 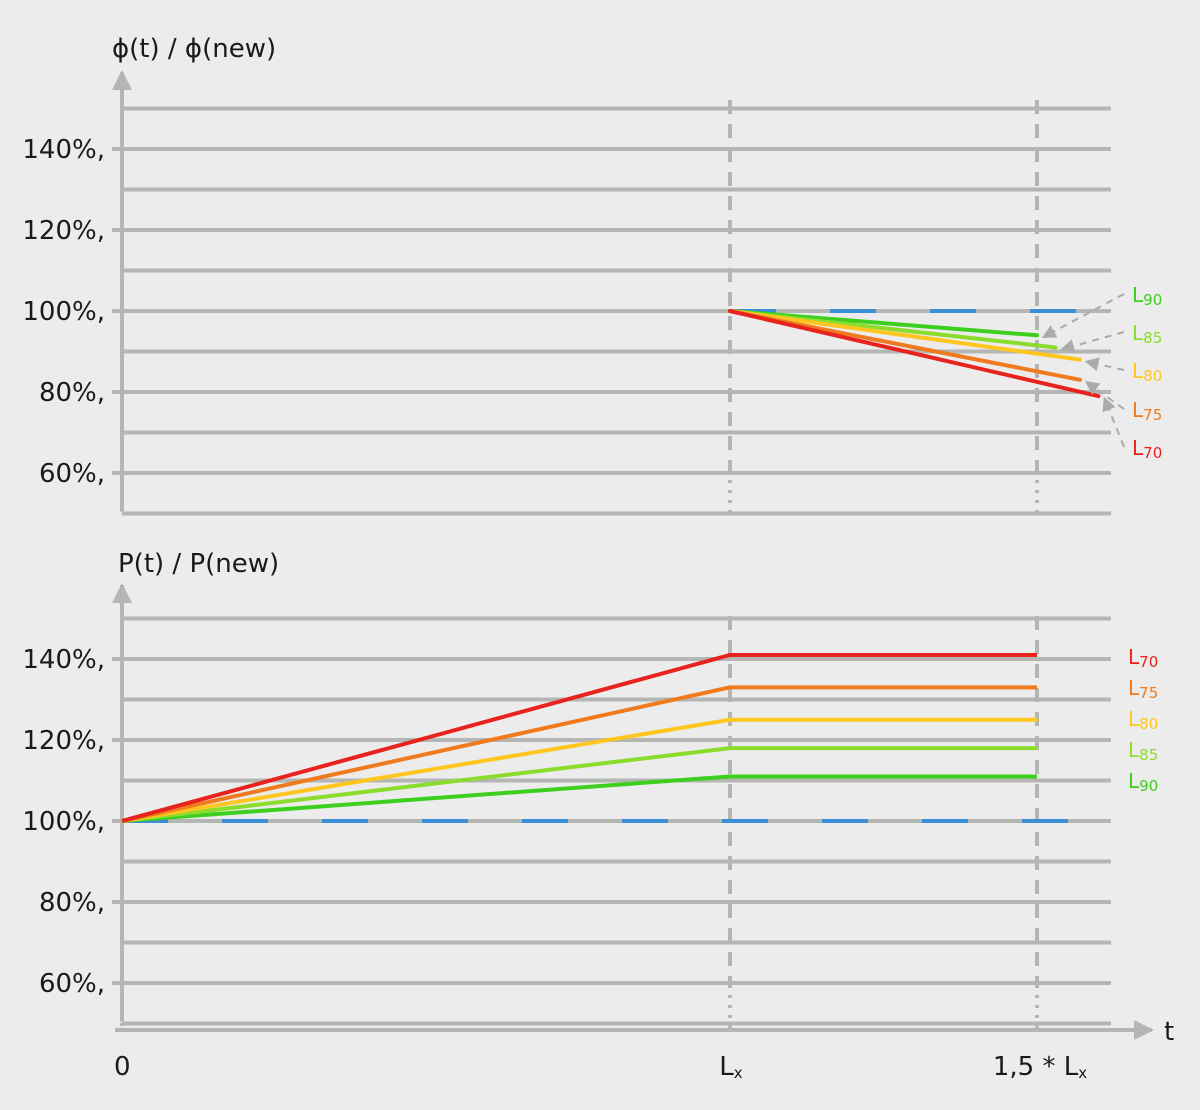 I want to click on x-tick-label: 1,5 * Lx, so click(x=1040, y=1067).